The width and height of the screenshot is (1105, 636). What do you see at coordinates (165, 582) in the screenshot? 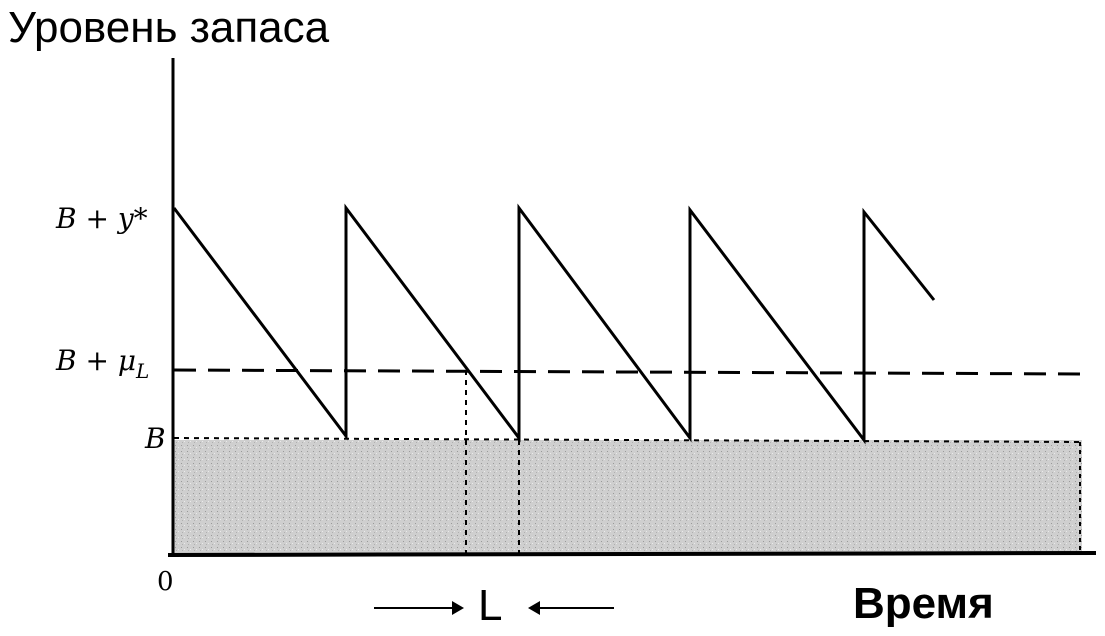
I see `origin-label: 0` at bounding box center [165, 582].